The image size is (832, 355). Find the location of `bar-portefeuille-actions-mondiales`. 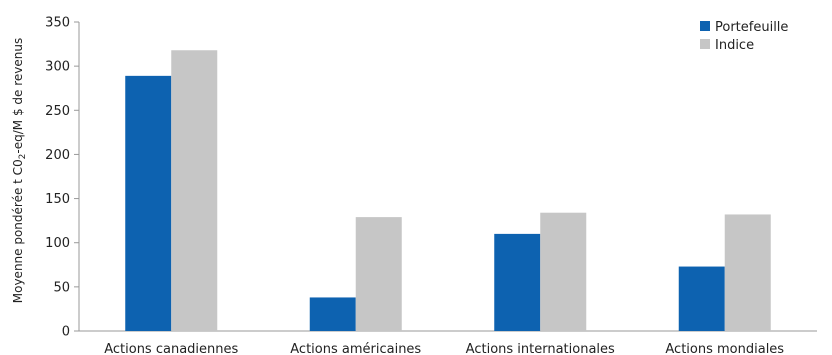

bar-portefeuille-actions-mondiales is located at coordinates (701, 298).